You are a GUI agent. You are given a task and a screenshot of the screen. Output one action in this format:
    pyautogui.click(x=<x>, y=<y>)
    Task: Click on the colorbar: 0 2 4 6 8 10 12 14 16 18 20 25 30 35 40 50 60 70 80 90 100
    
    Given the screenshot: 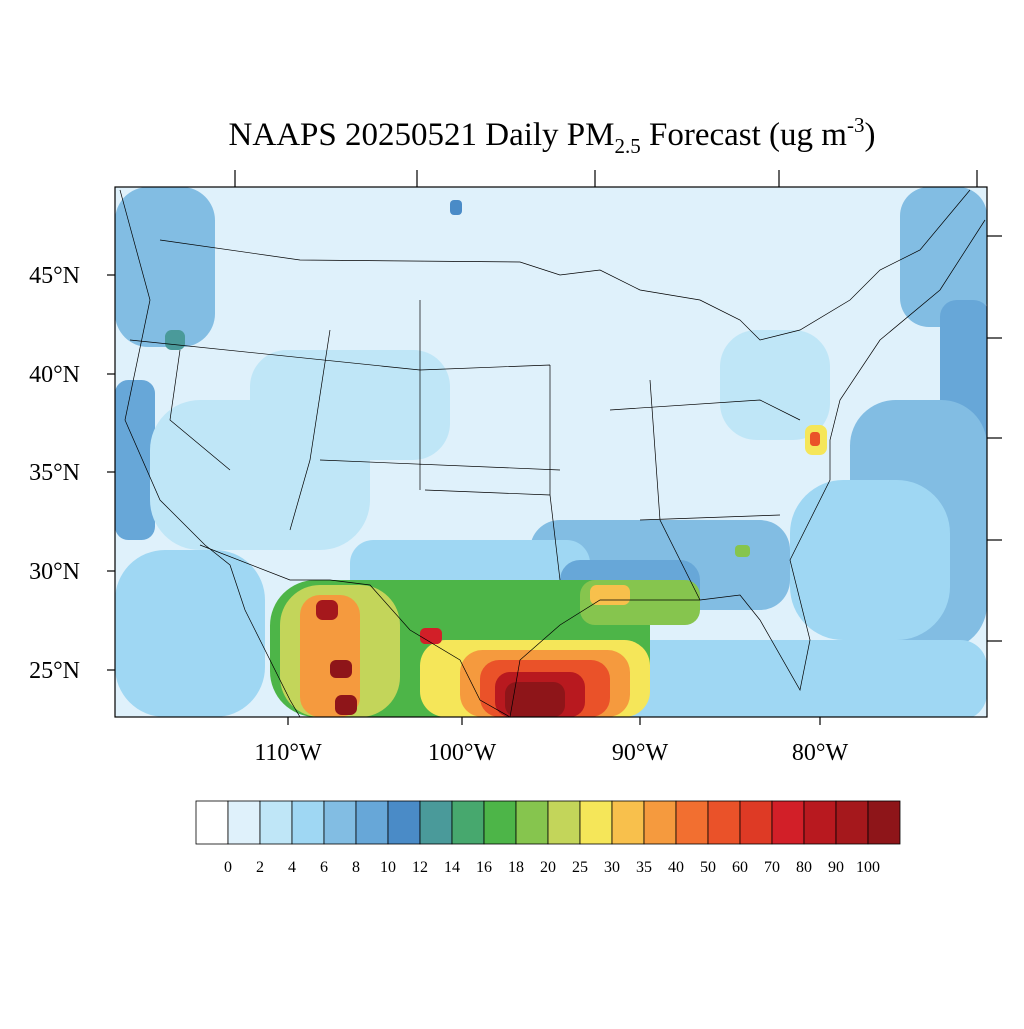 What is the action you would take?
    pyautogui.click(x=548, y=838)
    